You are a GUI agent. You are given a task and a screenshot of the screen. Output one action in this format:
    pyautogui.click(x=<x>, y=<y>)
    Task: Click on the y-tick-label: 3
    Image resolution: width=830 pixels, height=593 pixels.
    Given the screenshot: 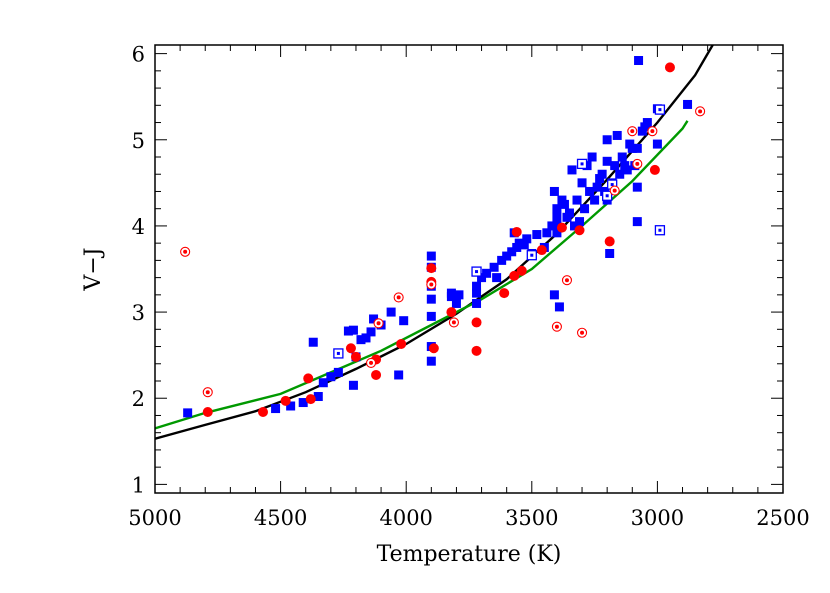 What is the action you would take?
    pyautogui.click(x=138, y=313)
    